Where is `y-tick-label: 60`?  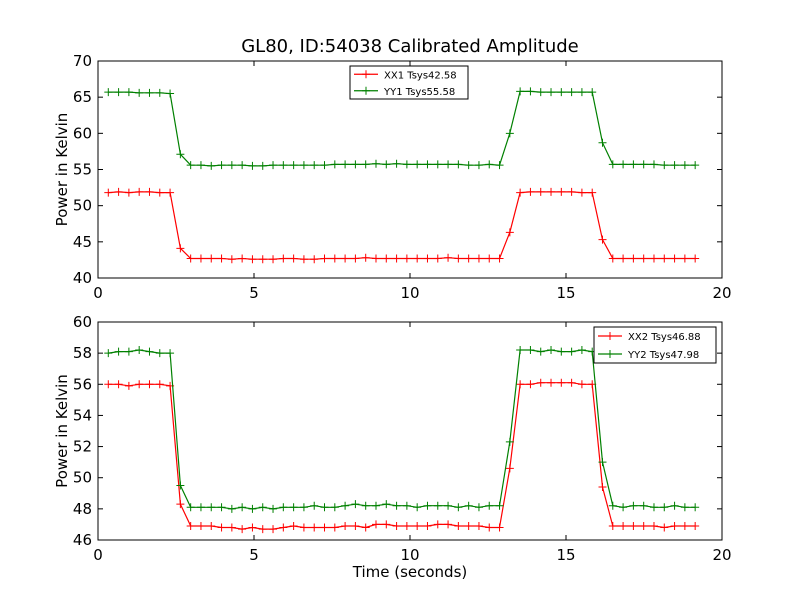
y-tick-label: 60 is located at coordinates (82, 133).